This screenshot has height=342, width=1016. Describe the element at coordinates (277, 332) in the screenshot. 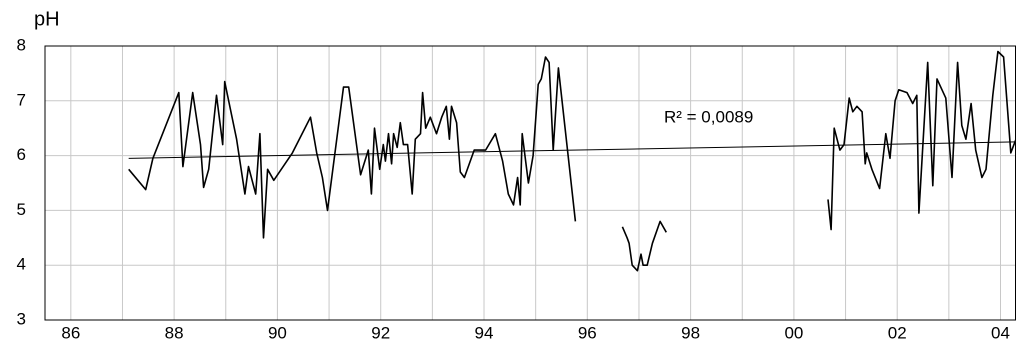

I see `x-tick-label: 90` at that location.